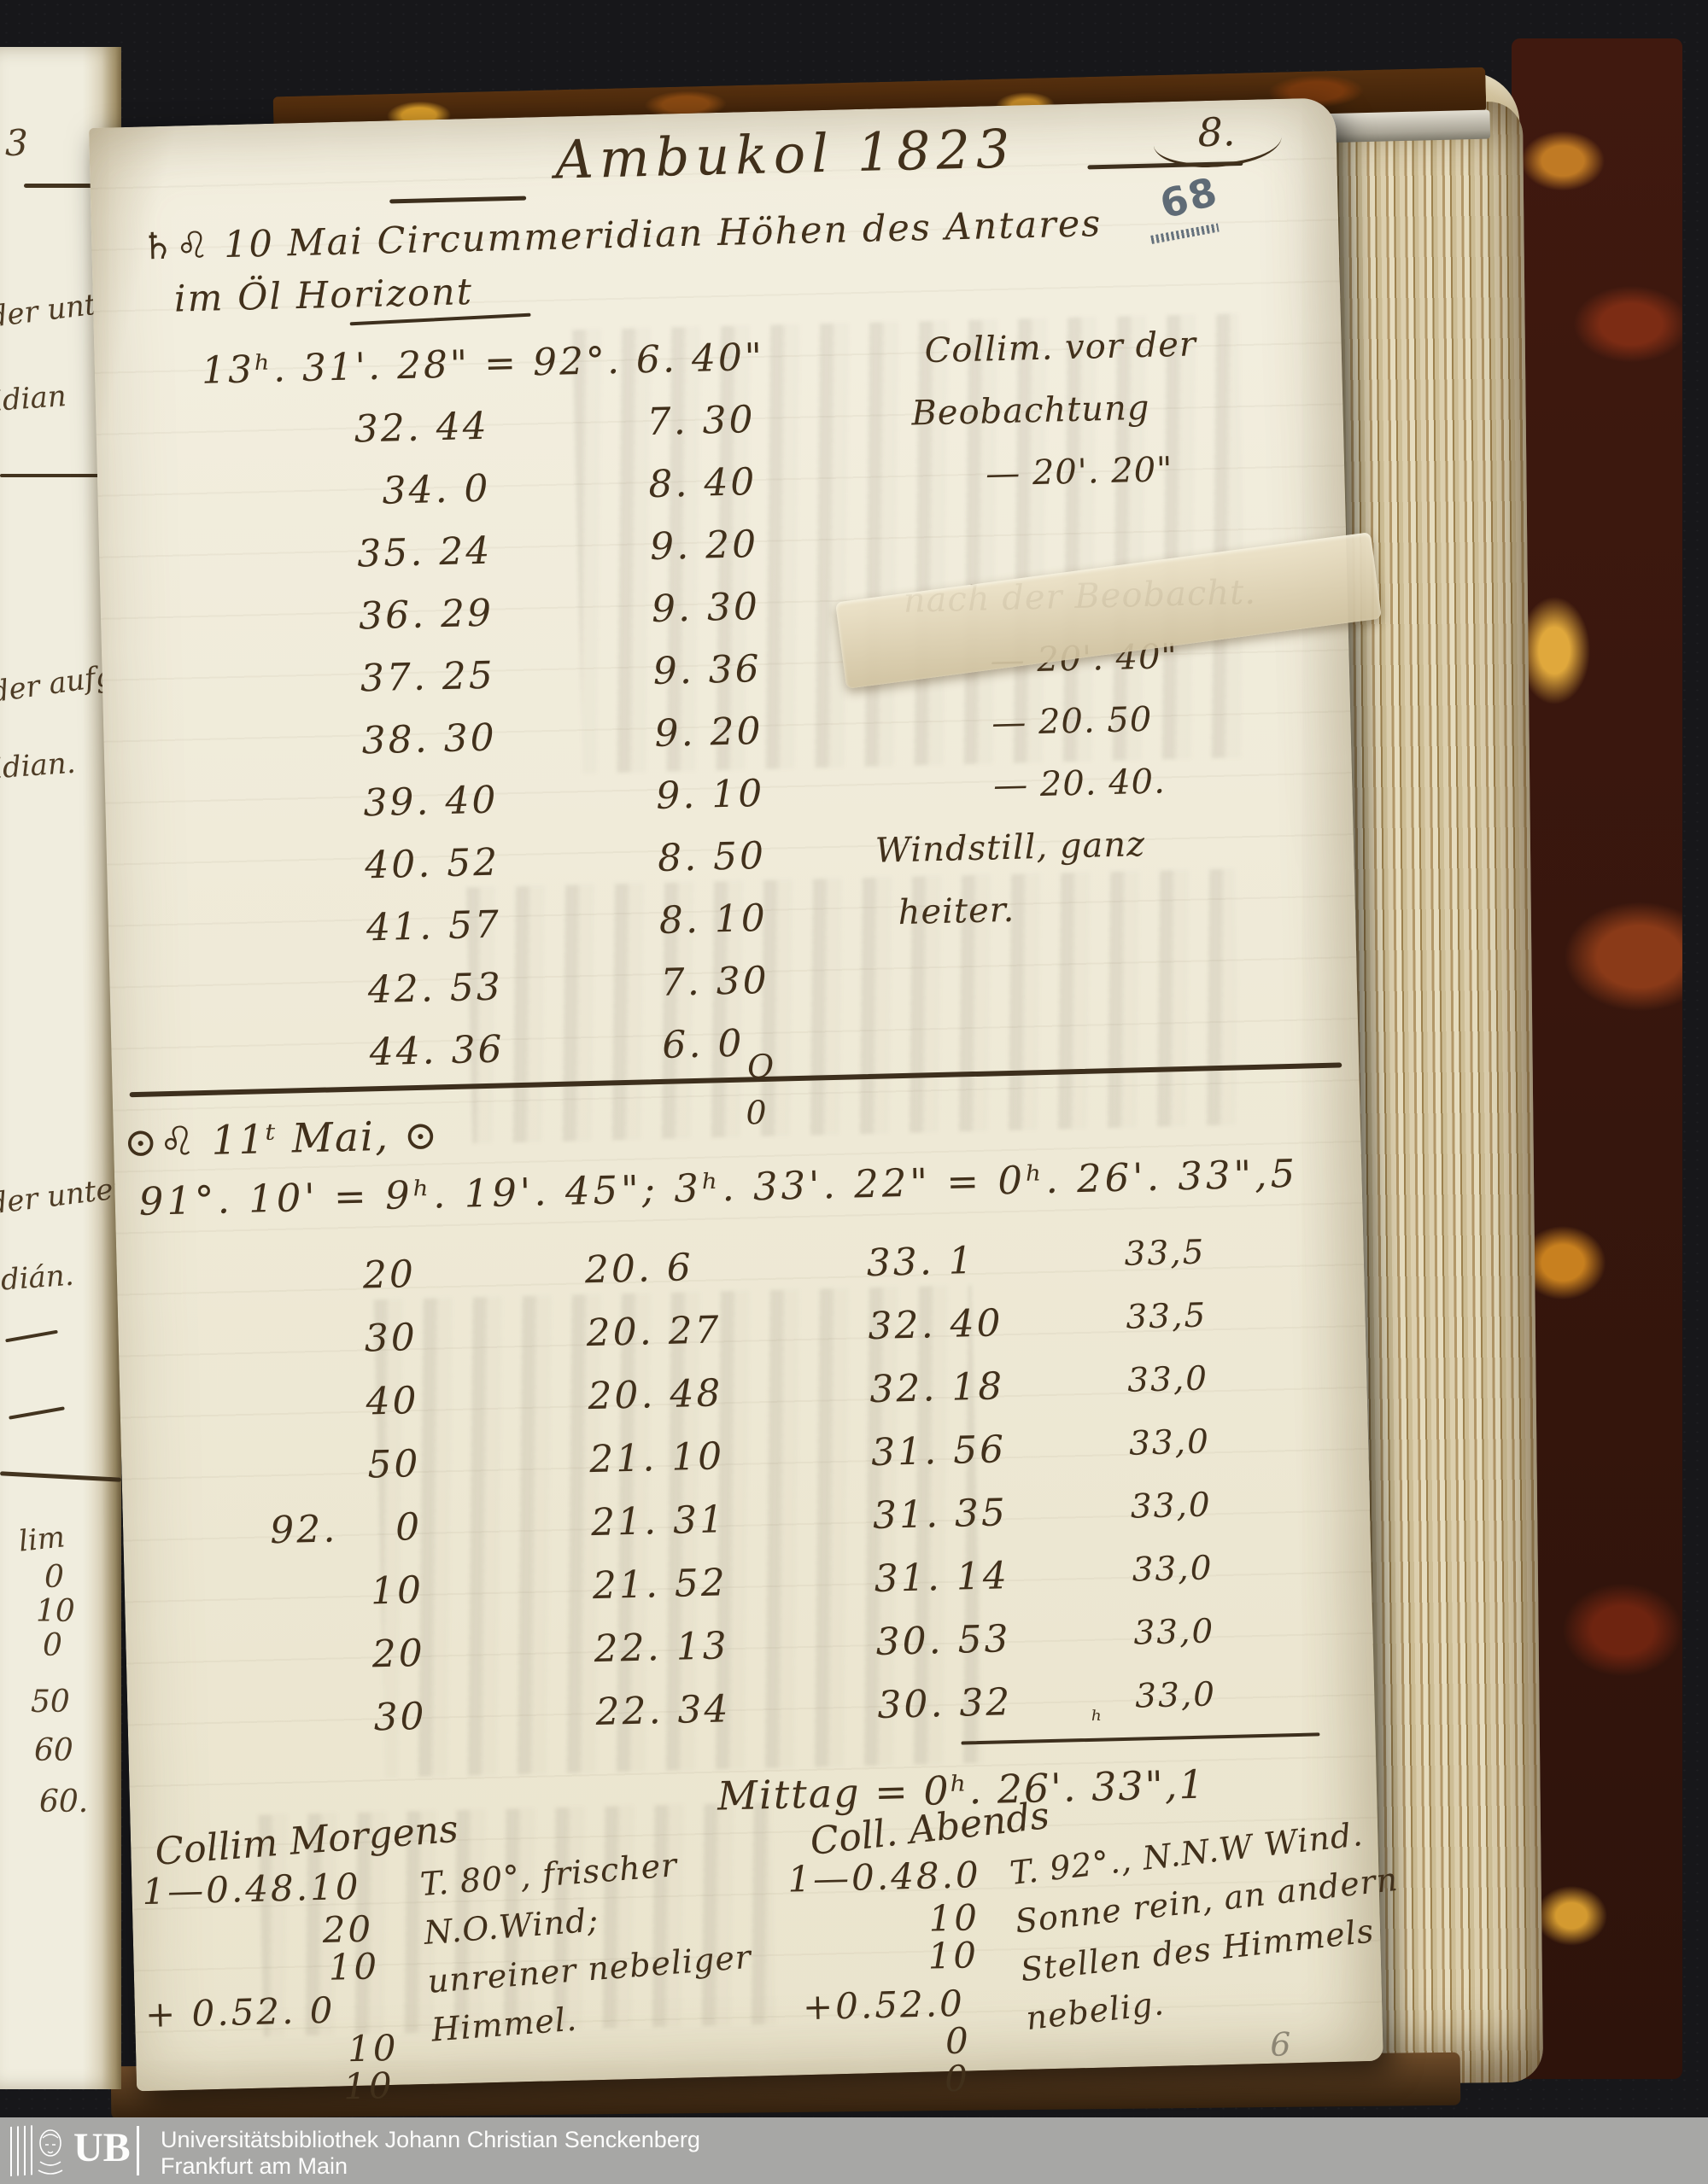 Image resolution: width=1708 pixels, height=2184 pixels. What do you see at coordinates (430, 802) in the screenshot?
I see `obs-time: 39. 40` at bounding box center [430, 802].